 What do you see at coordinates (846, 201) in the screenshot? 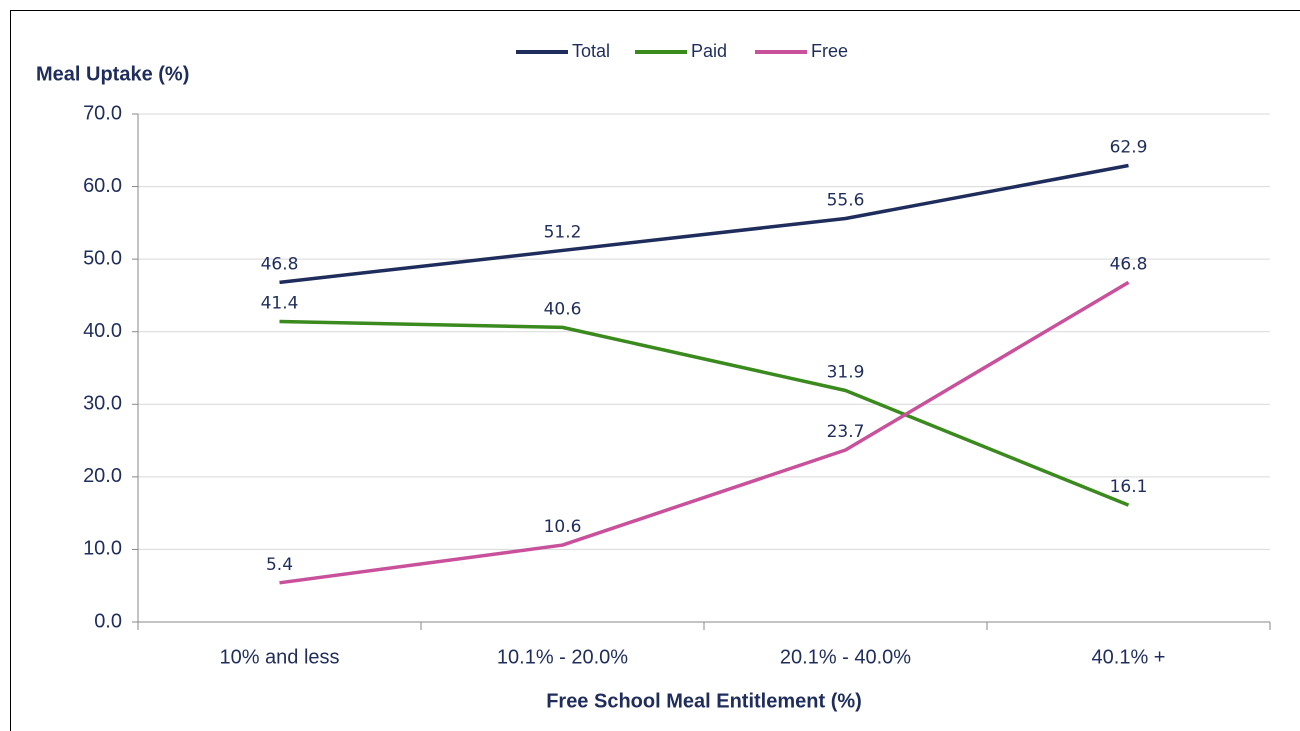
I see `data-label: 55.6` at bounding box center [846, 201].